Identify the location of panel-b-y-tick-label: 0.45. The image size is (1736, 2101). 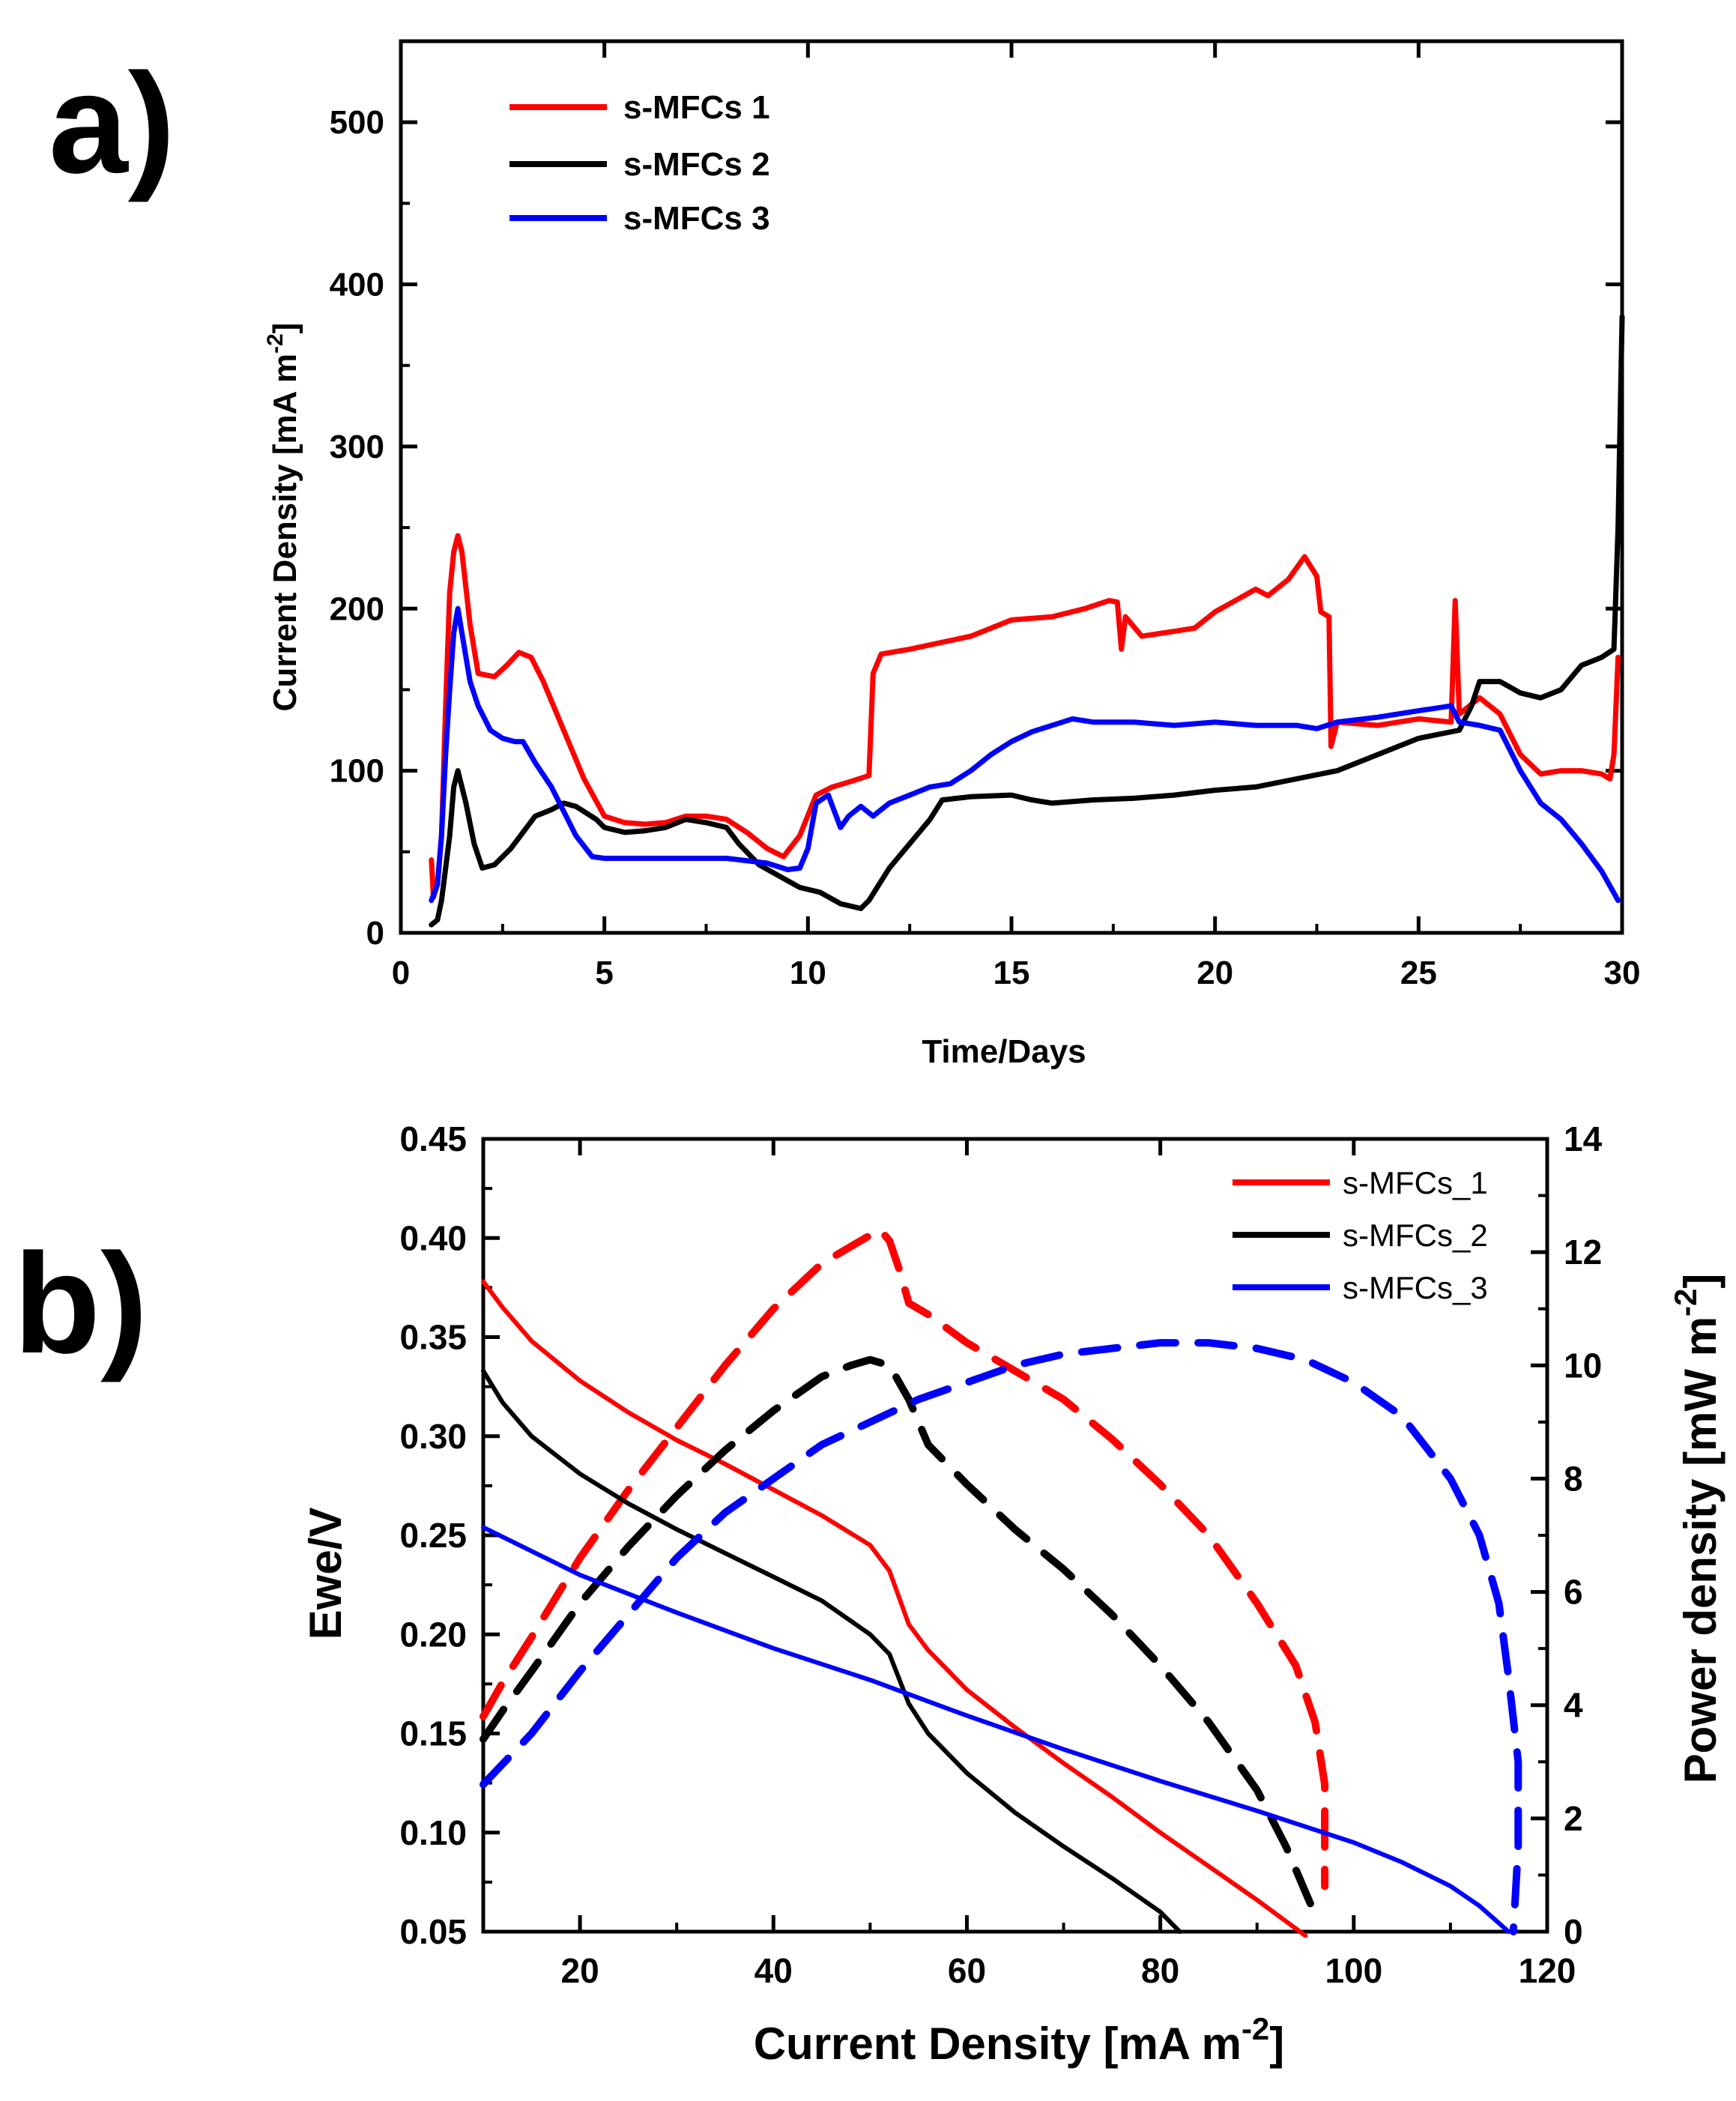
(433, 1138).